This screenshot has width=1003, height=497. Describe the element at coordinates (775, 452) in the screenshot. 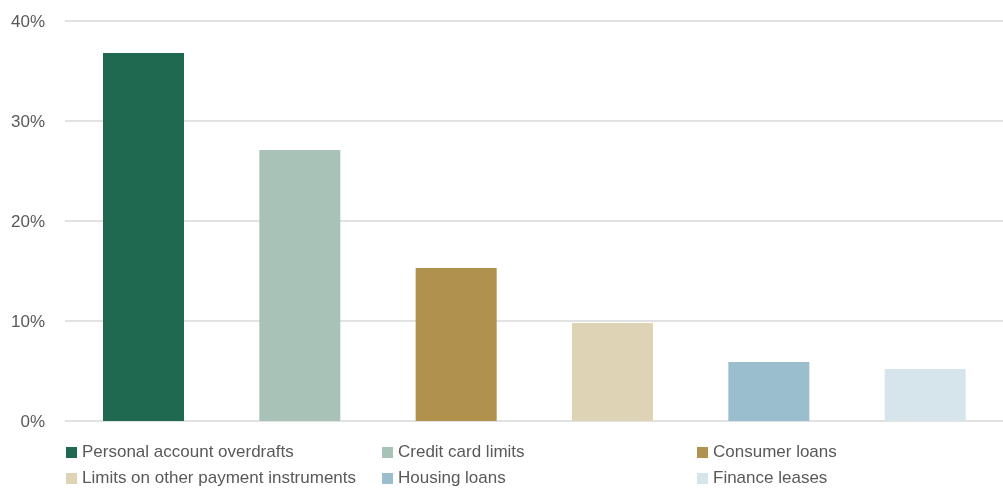

I see `legend-label: Consumer loans` at that location.